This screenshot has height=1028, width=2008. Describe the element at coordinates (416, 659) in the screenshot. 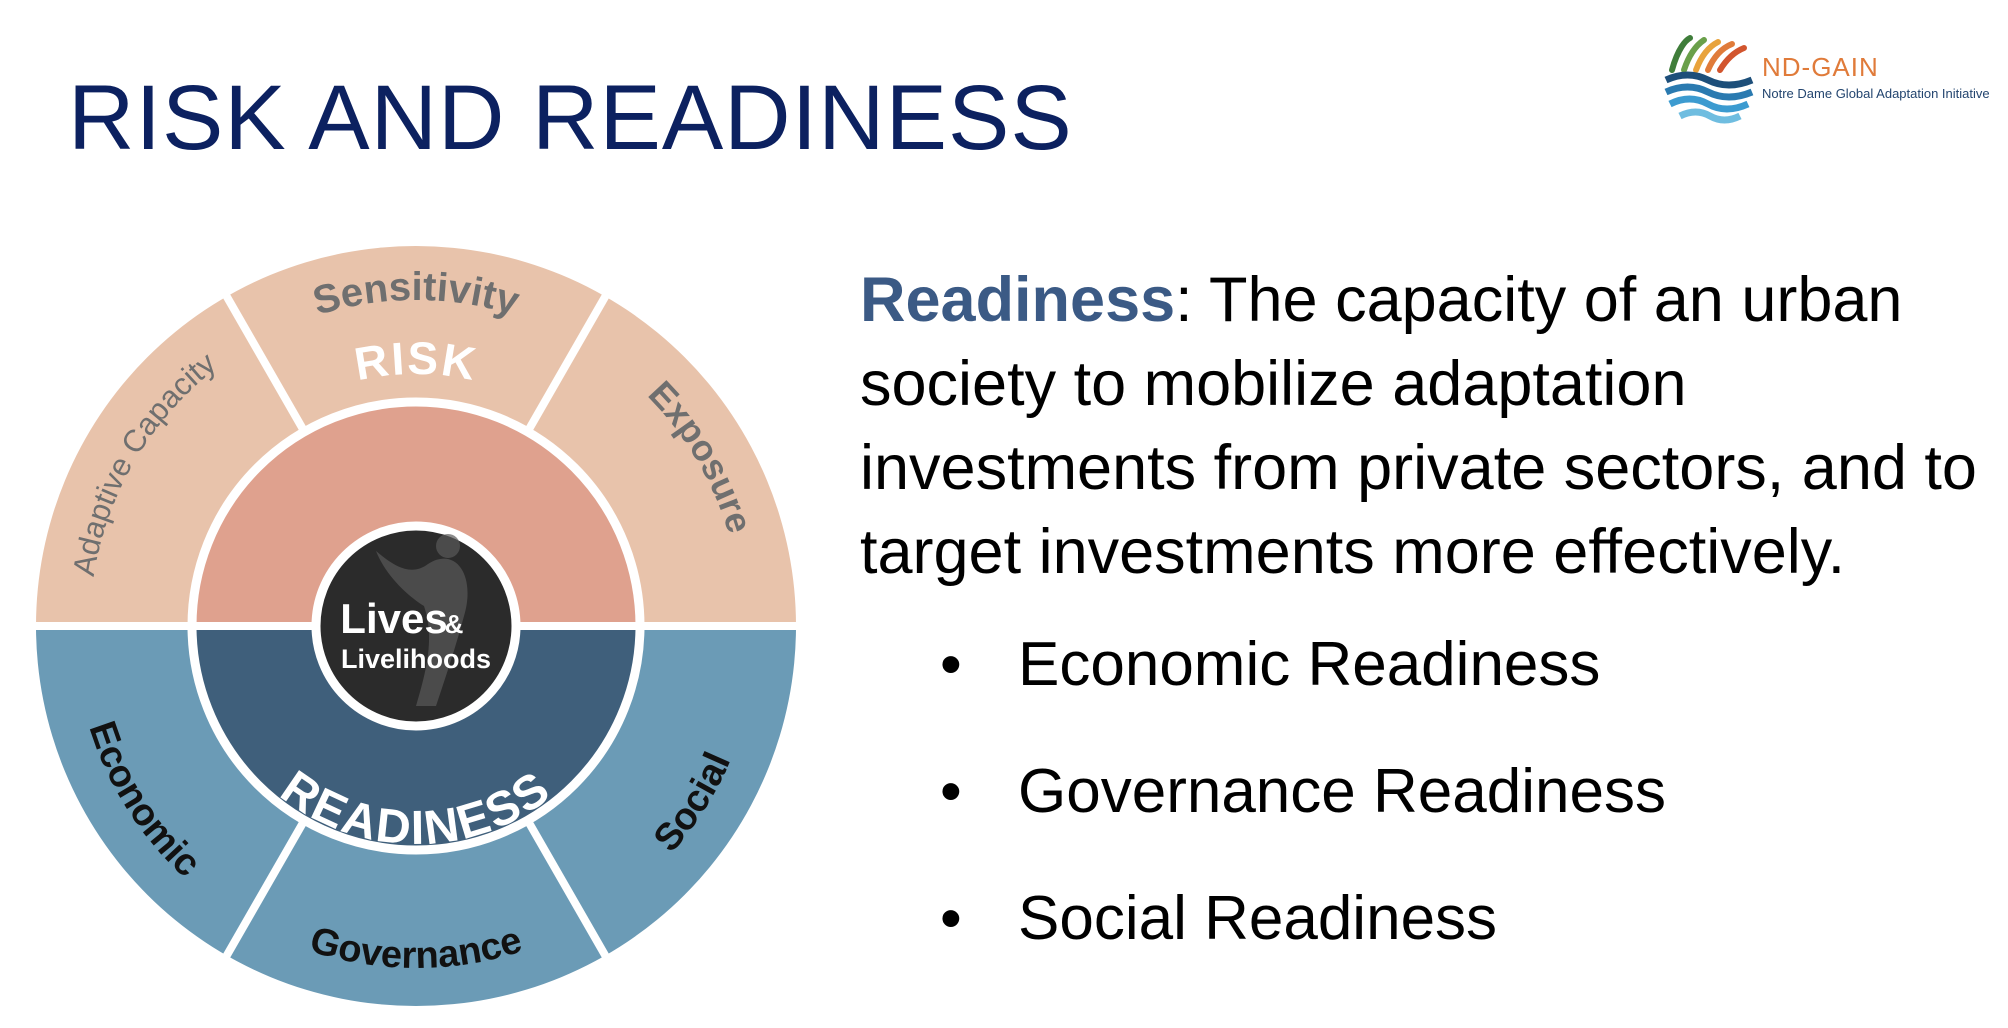

I see `center-label-livelihoods: Livelihoods` at that location.